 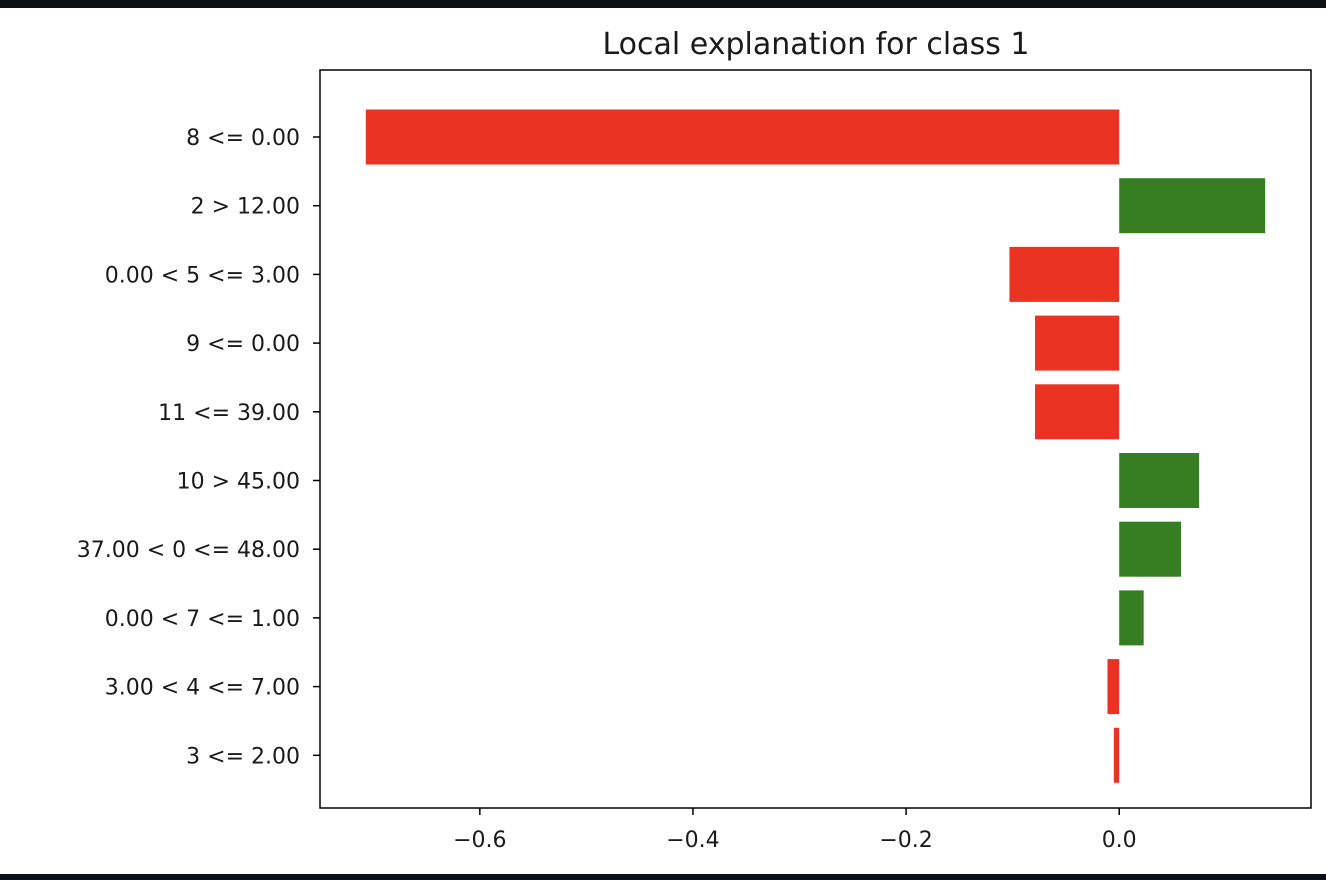 What do you see at coordinates (202, 619) in the screenshot?
I see `y-tick-label: 0.00 < 7 <= 1.00` at bounding box center [202, 619].